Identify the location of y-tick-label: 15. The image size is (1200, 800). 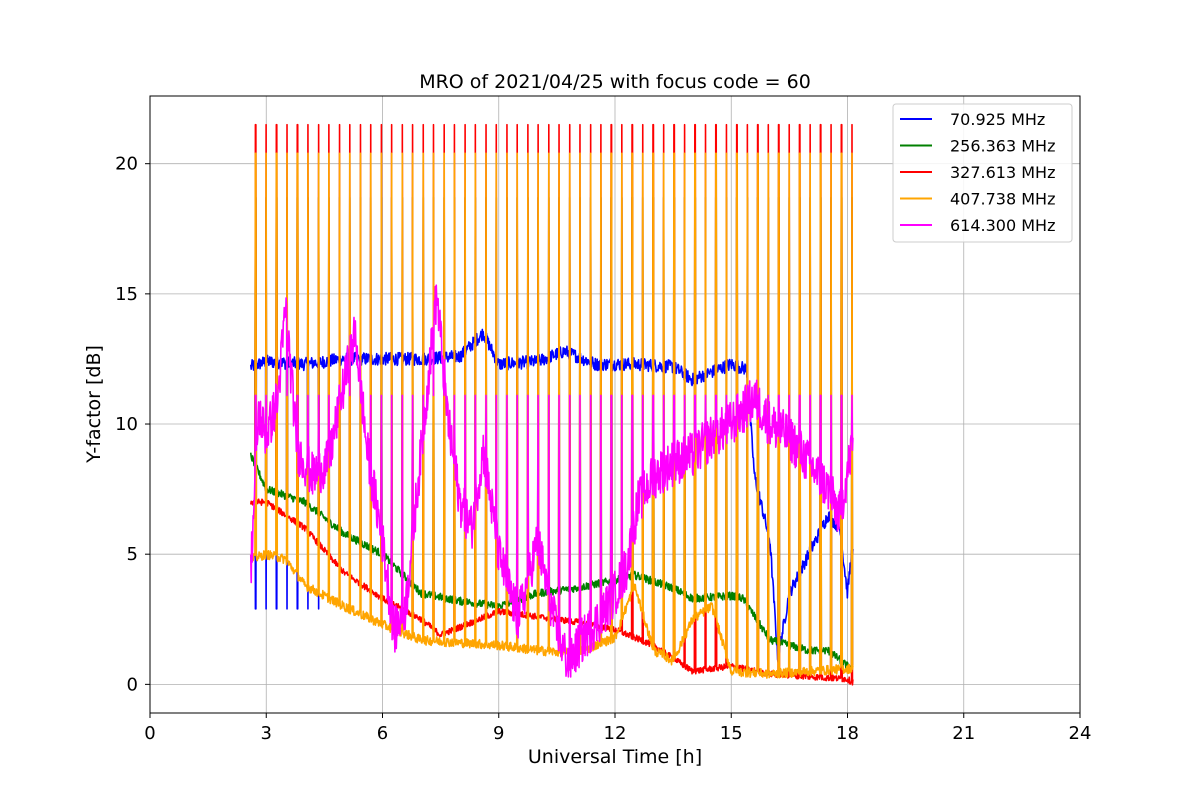
(126, 294).